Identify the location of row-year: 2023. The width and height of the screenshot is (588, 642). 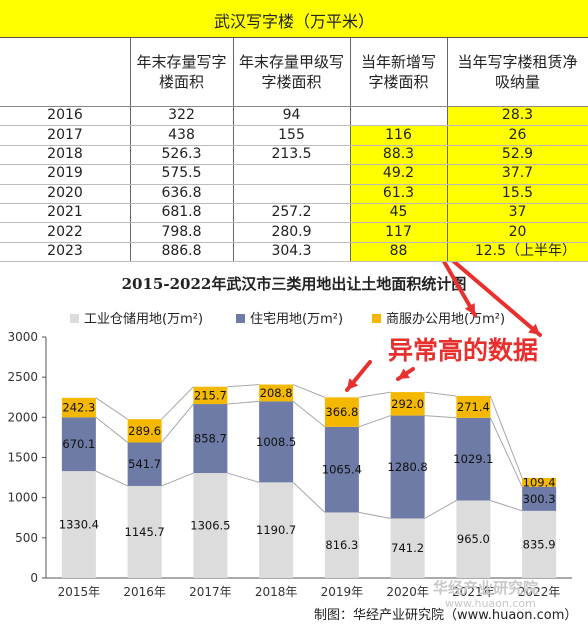
(65, 250).